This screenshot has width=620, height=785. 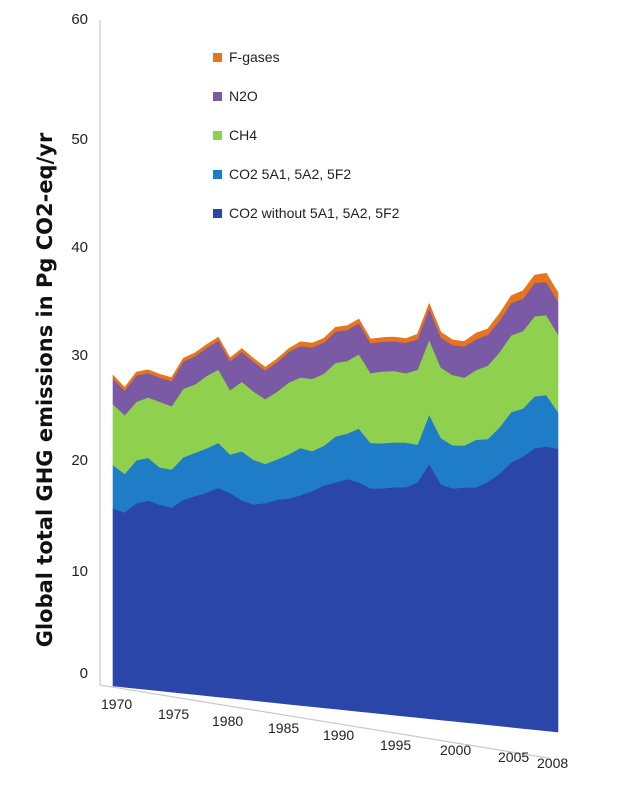 I want to click on legend-label: CO2 5A1, 5A2, 5F2, so click(x=290, y=174).